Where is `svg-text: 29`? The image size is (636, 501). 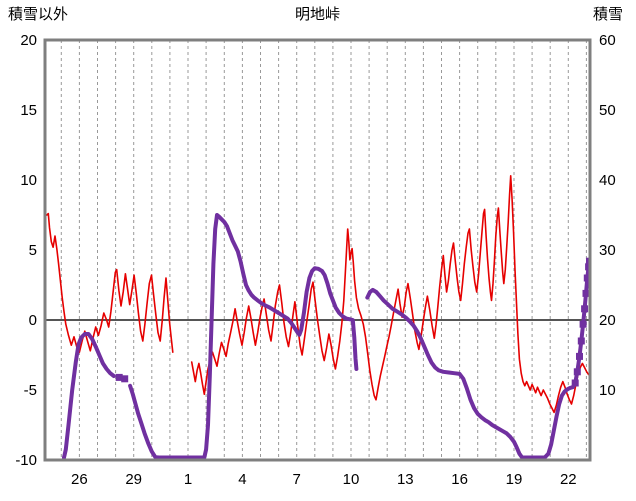 svg-text: 29 is located at coordinates (133, 479).